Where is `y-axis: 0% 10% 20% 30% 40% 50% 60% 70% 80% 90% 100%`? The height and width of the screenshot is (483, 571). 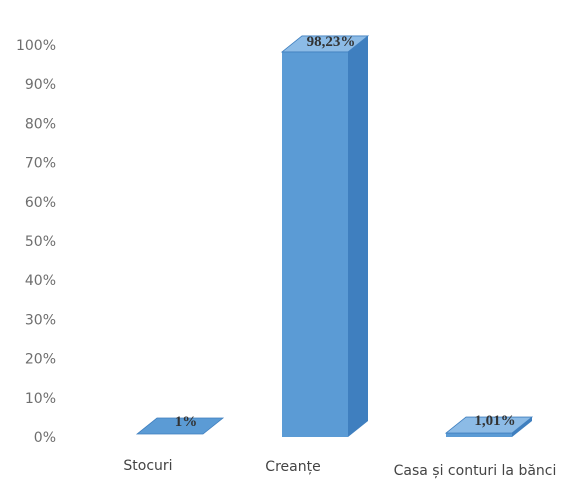 y-axis: 0% 10% 20% 30% 40% 50% 60% 70% 80% 90% 100% is located at coordinates (36, 242).